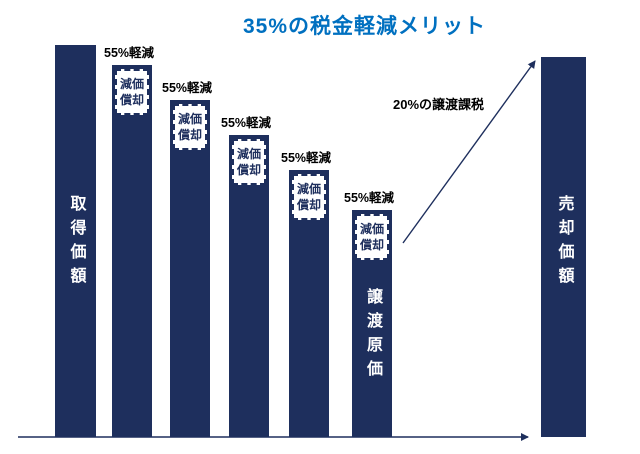  Describe the element at coordinates (306, 294) in the screenshot. I see `bar-depreciation-step-4: 55%軽減 減価償却` at that location.